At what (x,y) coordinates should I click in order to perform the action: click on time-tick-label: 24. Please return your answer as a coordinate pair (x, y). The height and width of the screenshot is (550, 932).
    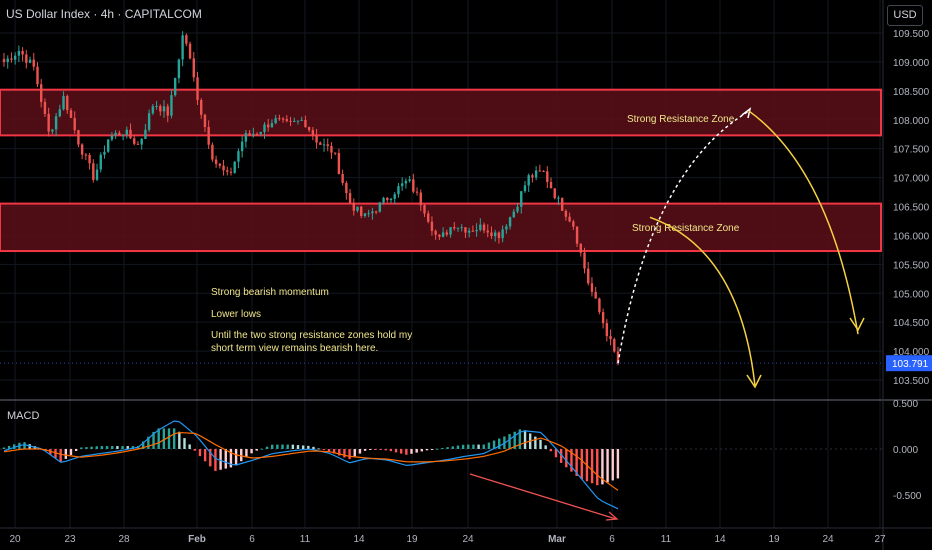
    Looking at the image, I should click on (828, 539).